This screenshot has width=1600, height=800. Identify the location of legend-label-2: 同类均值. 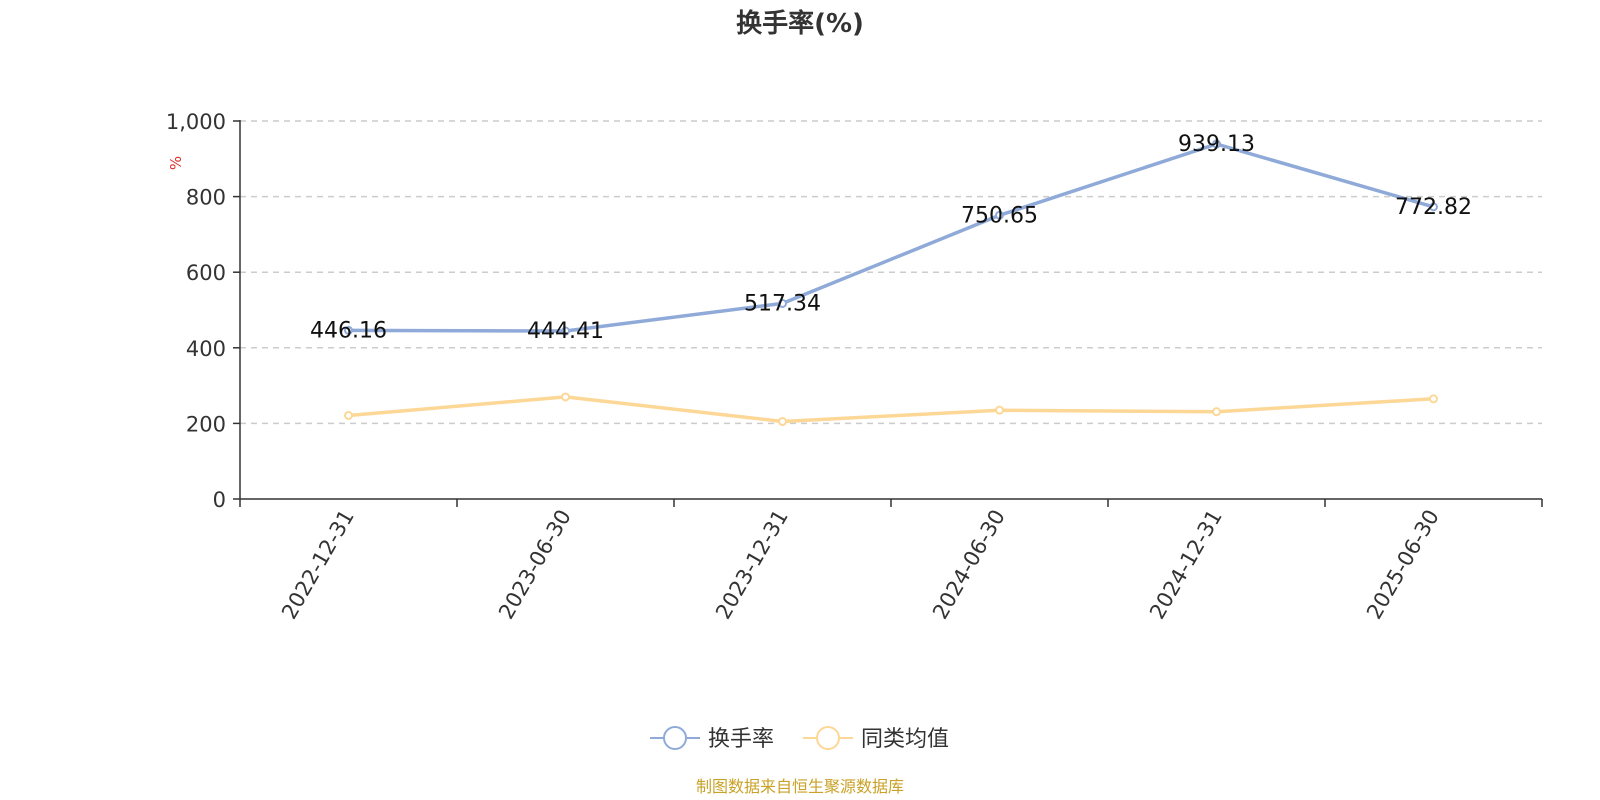
(905, 739).